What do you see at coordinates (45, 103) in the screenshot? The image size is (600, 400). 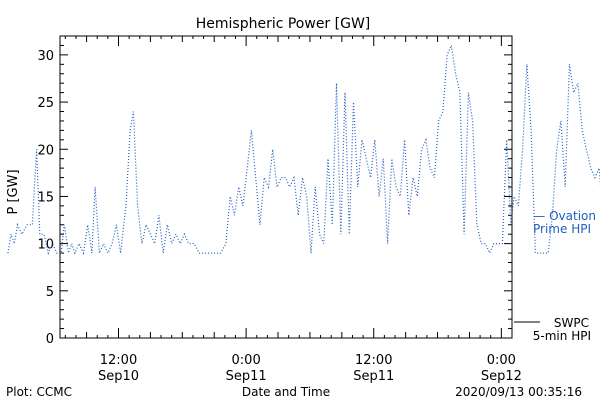 I see `y-tick-label-25: 25` at bounding box center [45, 103].